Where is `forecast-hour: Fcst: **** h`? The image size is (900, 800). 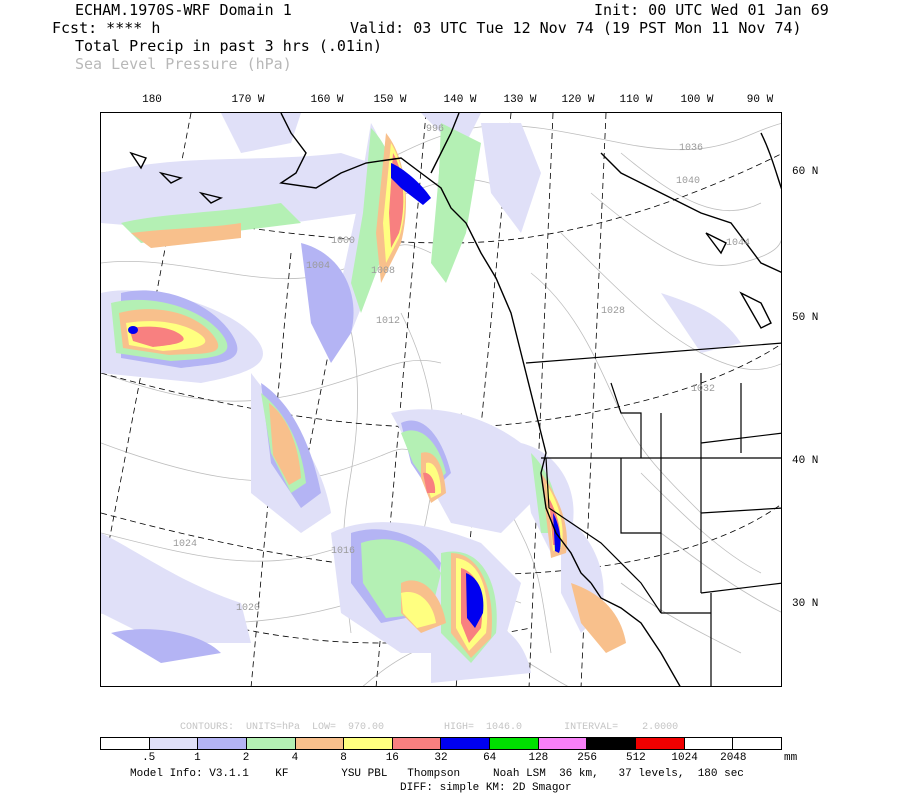 forecast-hour: Fcst: **** h is located at coordinates (106, 28).